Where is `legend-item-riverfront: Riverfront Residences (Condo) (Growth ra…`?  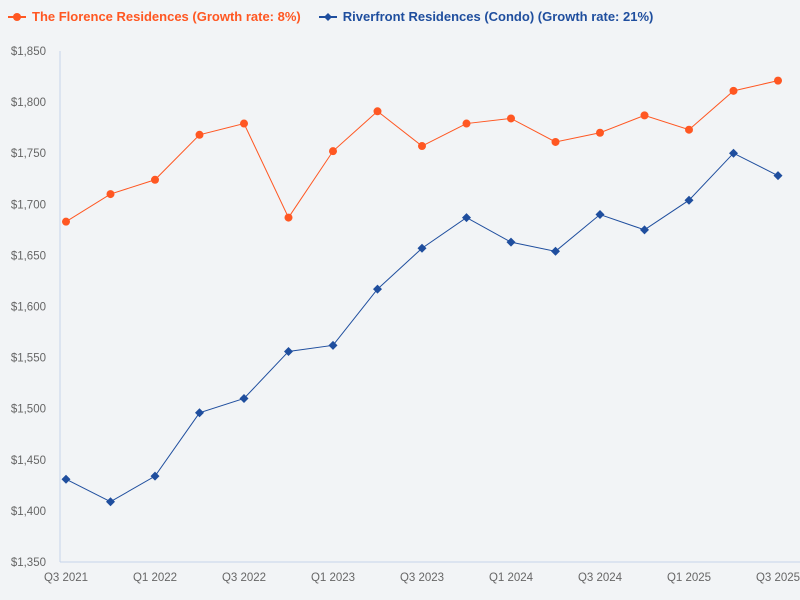 legend-item-riverfront: Riverfront Residences (Condo) (Growth ra… is located at coordinates (486, 16).